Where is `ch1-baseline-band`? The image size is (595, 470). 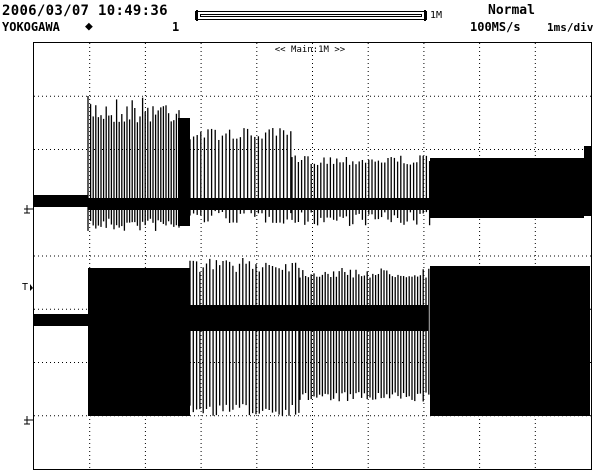 ch1-baseline-band is located at coordinates (61, 201).